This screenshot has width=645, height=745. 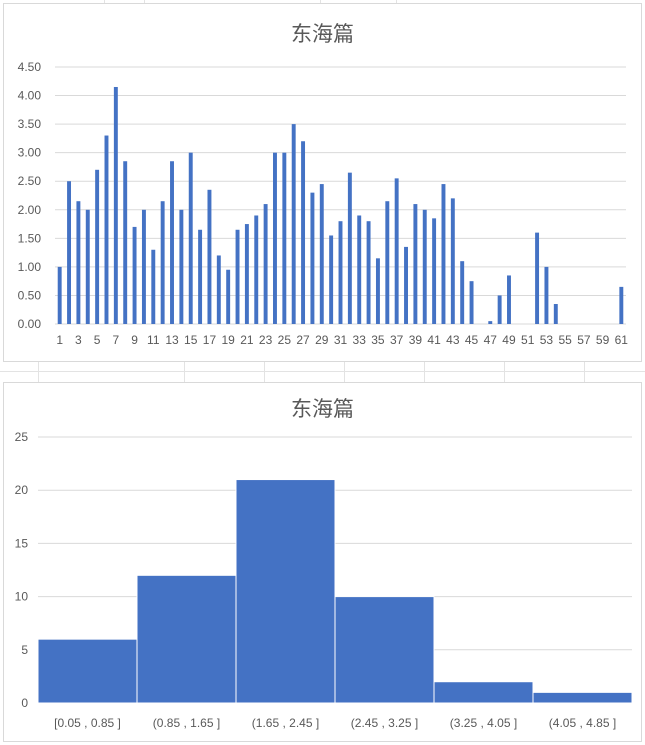 What do you see at coordinates (453, 340) in the screenshot?
I see `x-tick-label: 43` at bounding box center [453, 340].